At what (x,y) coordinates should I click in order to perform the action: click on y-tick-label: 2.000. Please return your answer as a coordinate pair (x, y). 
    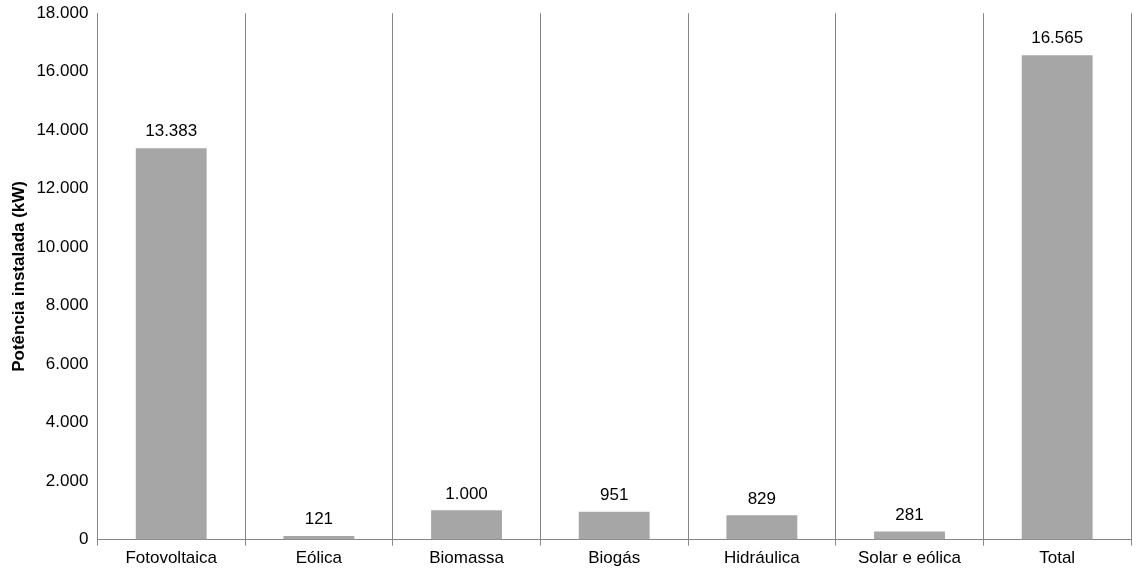
    Looking at the image, I should click on (67, 480).